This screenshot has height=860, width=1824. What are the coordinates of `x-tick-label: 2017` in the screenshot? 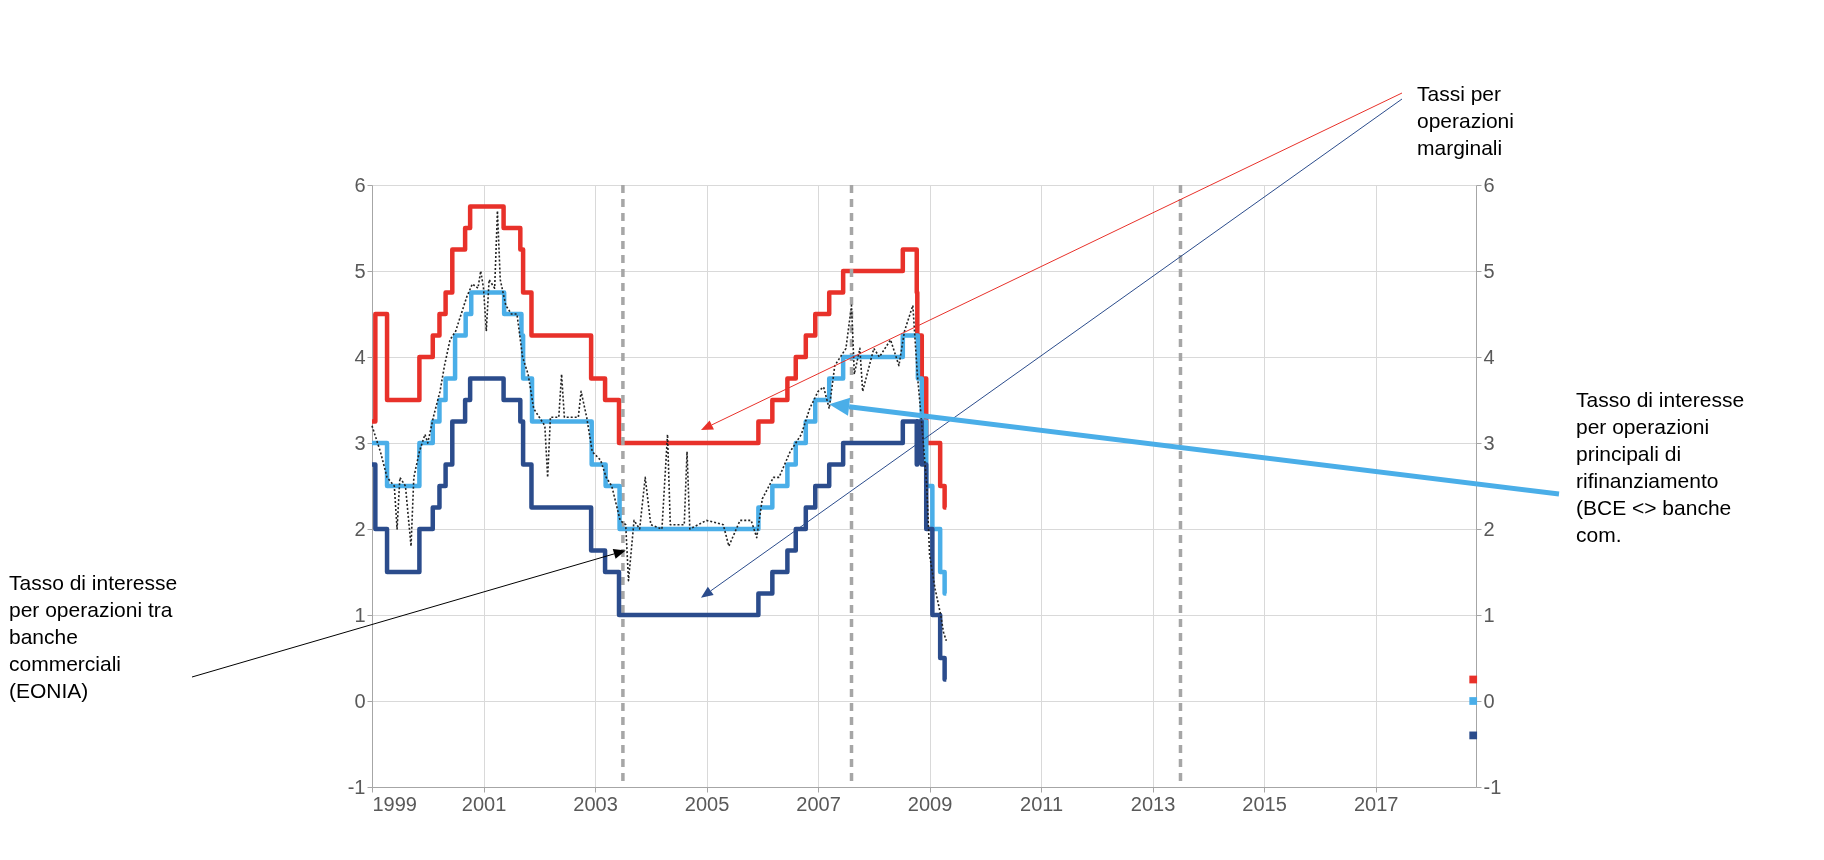 It's located at (1376, 803).